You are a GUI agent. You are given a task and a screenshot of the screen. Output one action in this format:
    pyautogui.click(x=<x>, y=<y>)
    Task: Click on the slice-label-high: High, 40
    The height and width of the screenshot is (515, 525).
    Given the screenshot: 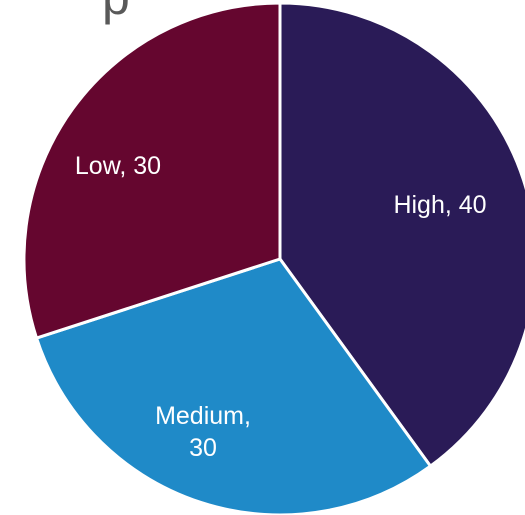 What is the action you would take?
    pyautogui.click(x=439, y=205)
    